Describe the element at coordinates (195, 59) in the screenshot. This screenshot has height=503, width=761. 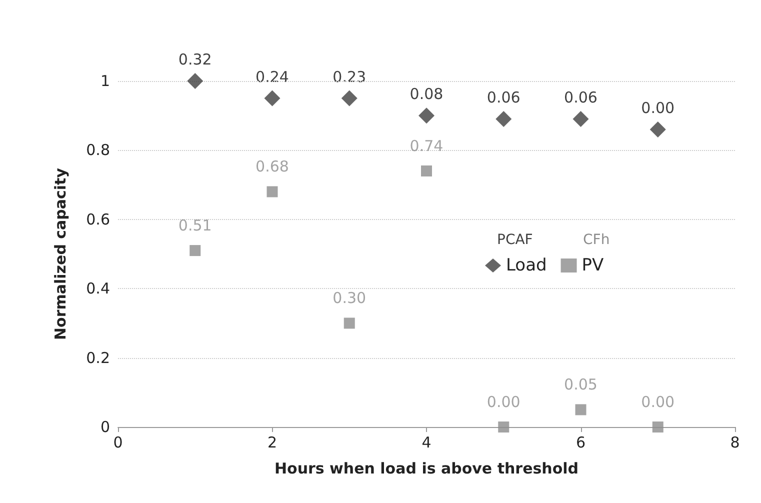
I see `annotation: 0.32` at that location.